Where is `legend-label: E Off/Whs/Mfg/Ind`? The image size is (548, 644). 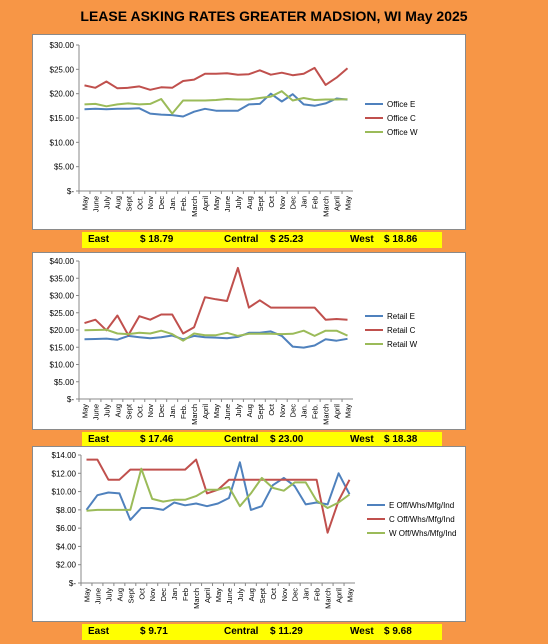
legend-label: E Off/Whs/Mfg/Ind is located at coordinates (421, 505).